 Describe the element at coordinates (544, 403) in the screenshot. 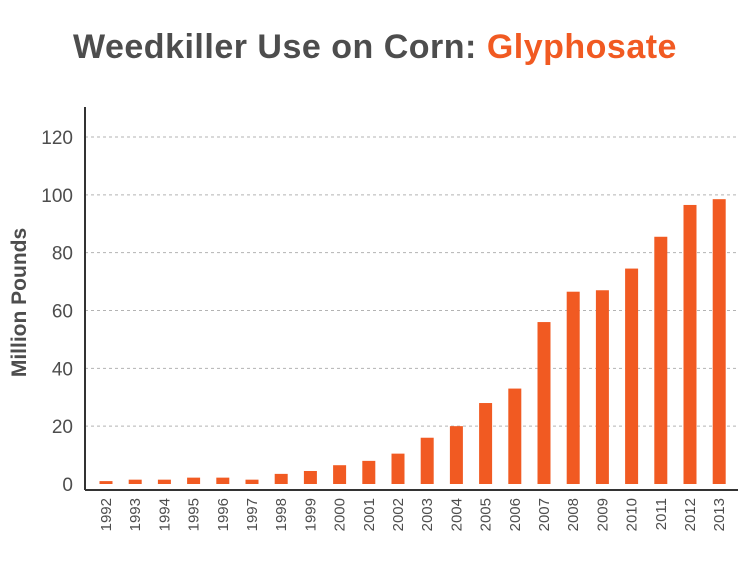

I see `bar-2007` at that location.